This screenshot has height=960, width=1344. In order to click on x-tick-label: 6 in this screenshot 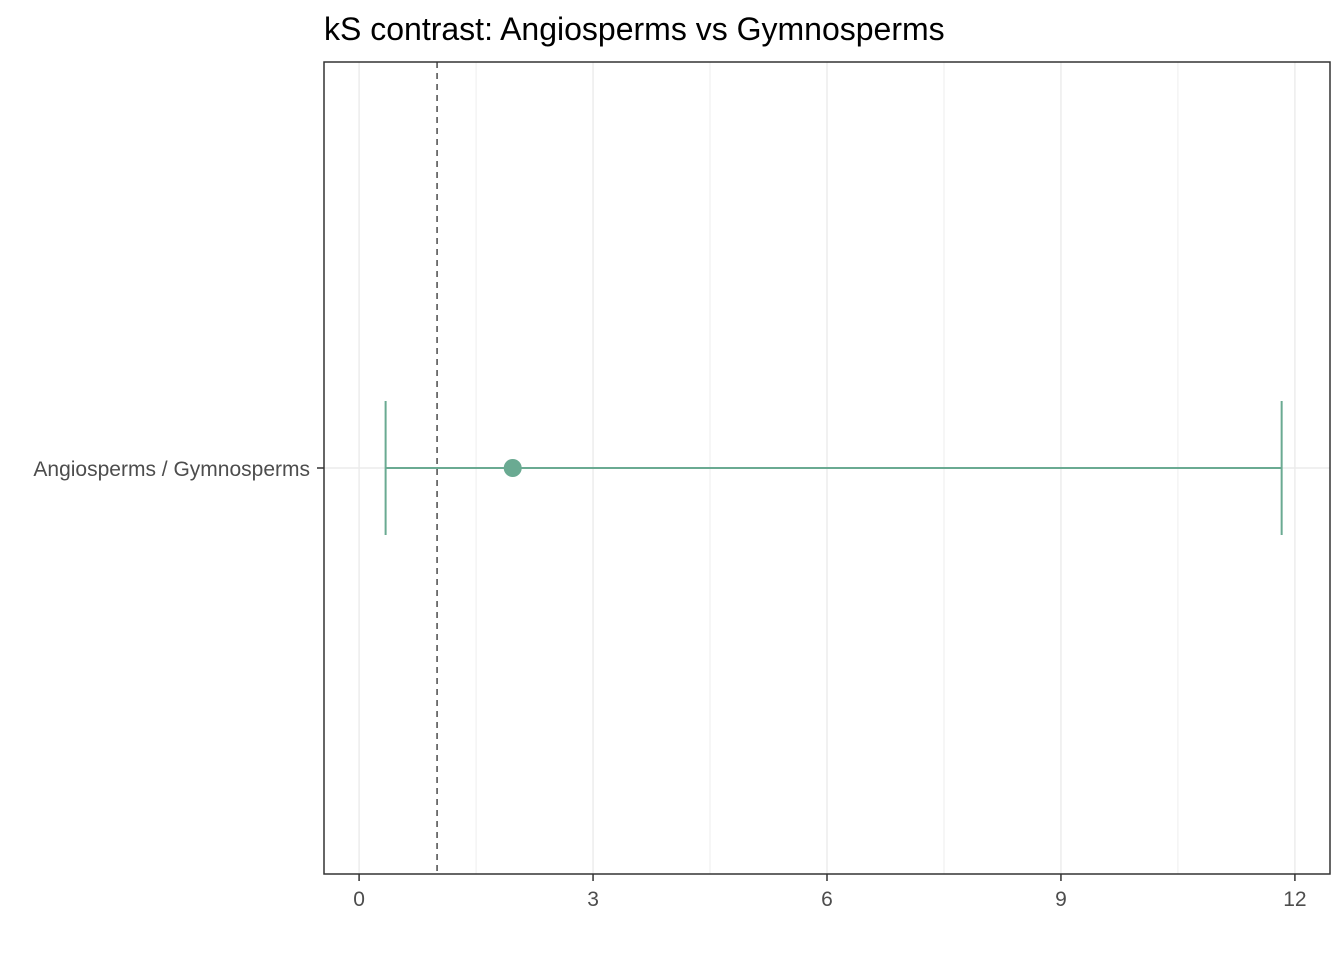, I will do `click(827, 899)`.